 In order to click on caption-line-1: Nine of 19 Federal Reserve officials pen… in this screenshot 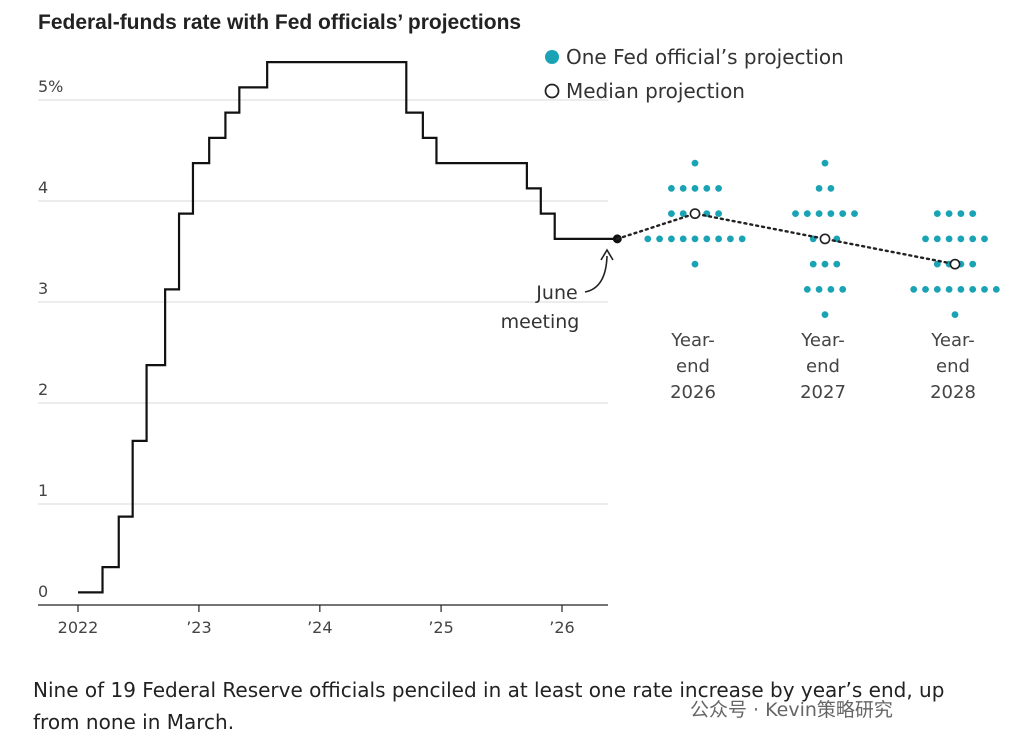, I will do `click(488, 690)`.